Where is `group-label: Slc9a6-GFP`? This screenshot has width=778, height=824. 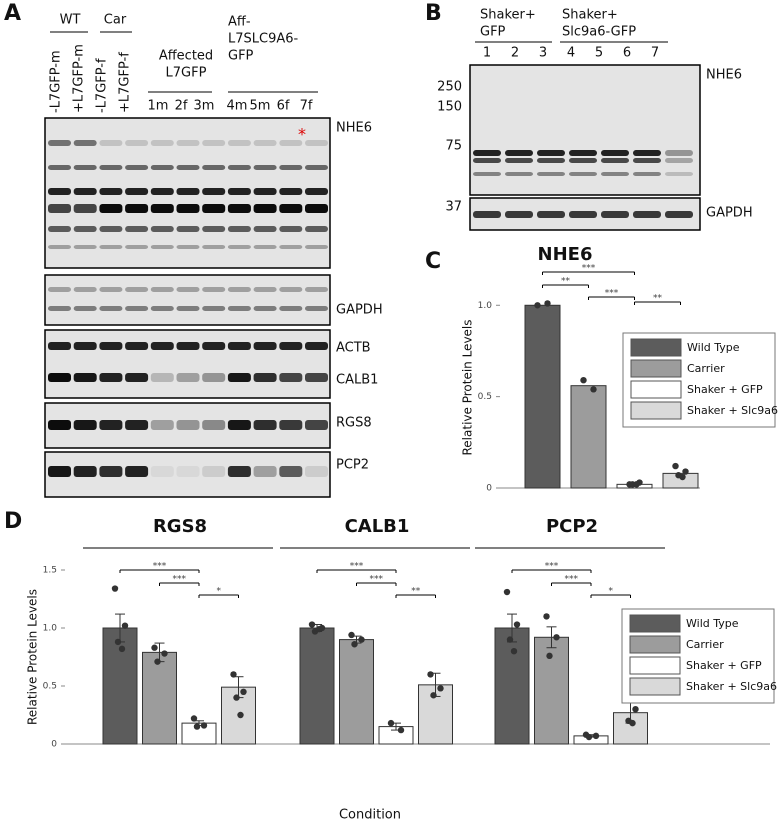 group-label: Slc9a6-GFP is located at coordinates (599, 32).